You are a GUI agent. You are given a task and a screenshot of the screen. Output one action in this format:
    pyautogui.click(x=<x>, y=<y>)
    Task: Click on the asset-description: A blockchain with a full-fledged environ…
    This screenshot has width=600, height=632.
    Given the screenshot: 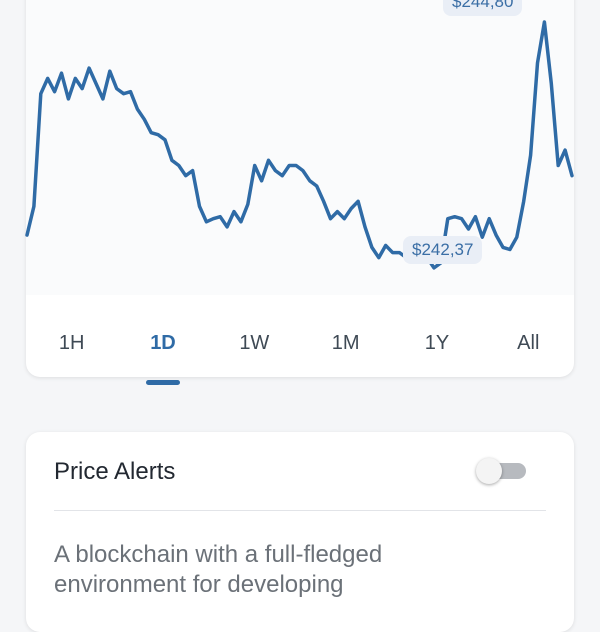 What is the action you would take?
    pyautogui.click(x=218, y=569)
    